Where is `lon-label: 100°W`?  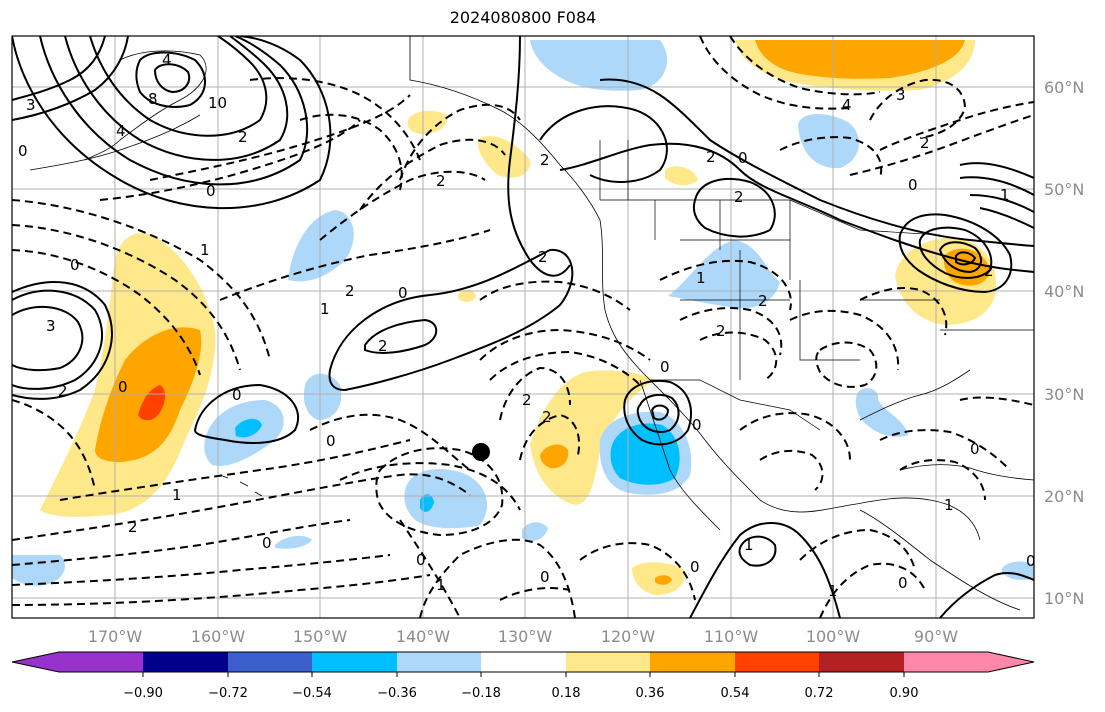 lon-label: 100°W is located at coordinates (833, 636).